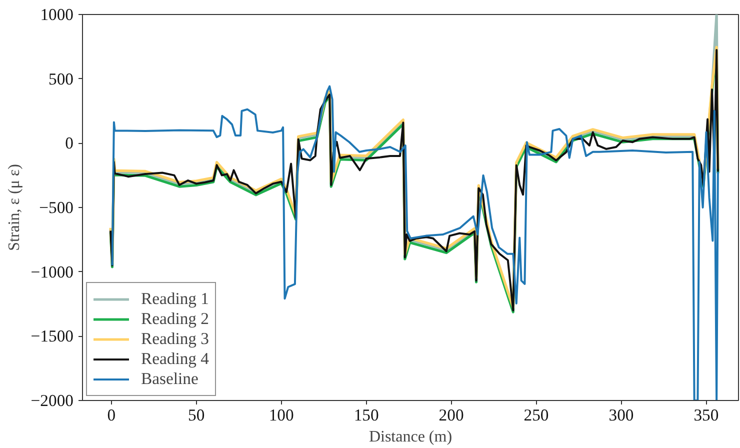 This screenshot has width=740, height=448. I want to click on y-tick-label: −1000, so click(52, 272).